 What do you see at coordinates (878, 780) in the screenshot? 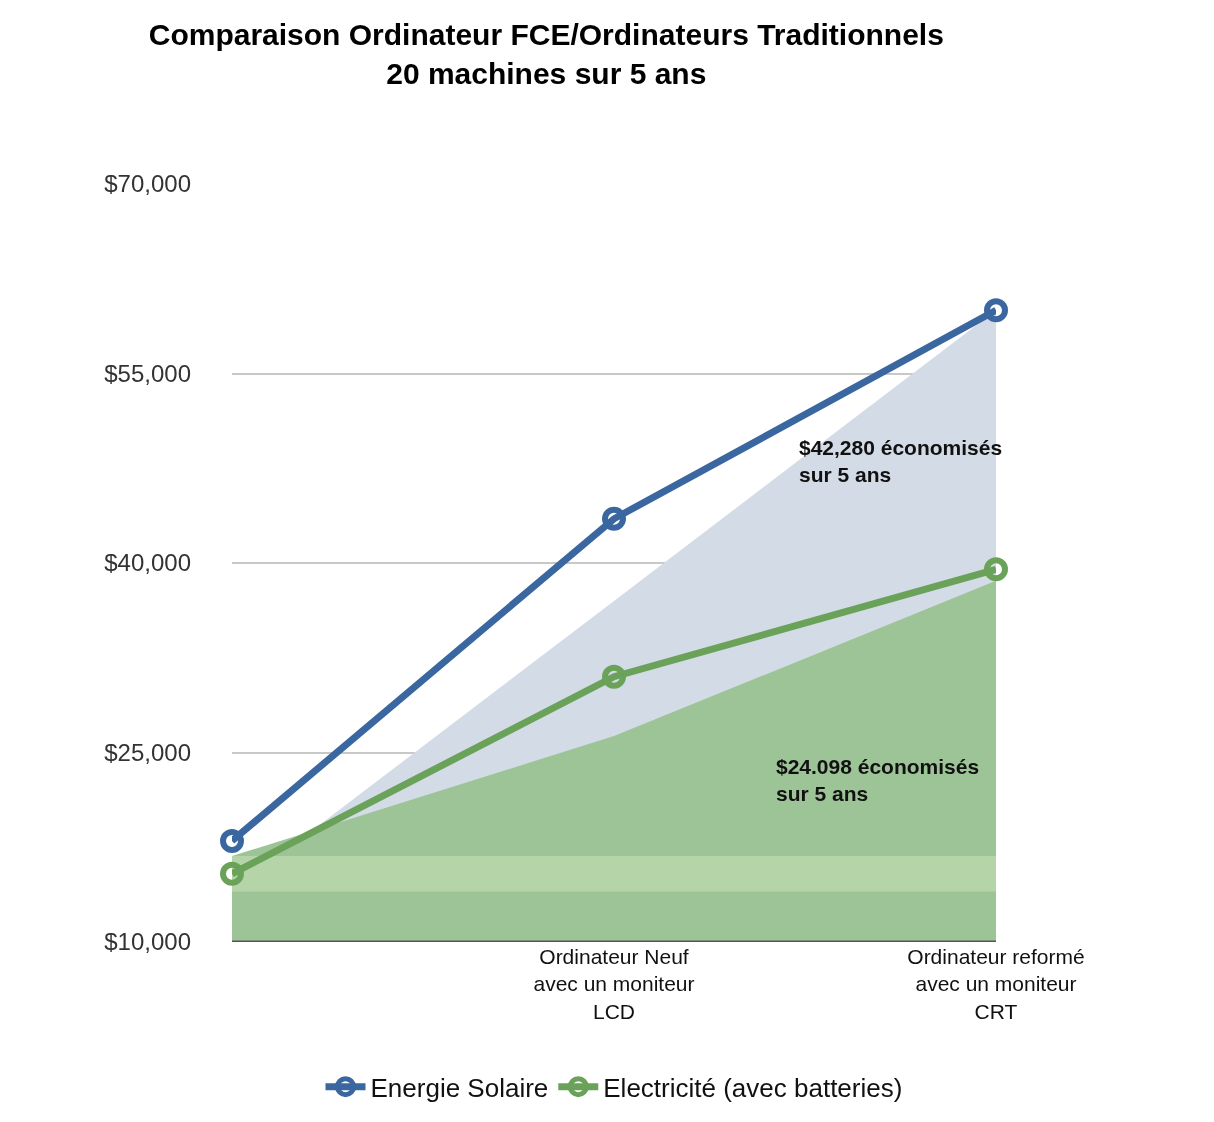
I see `annotation: $24.098 économisés sur 5 ans` at bounding box center [878, 780].